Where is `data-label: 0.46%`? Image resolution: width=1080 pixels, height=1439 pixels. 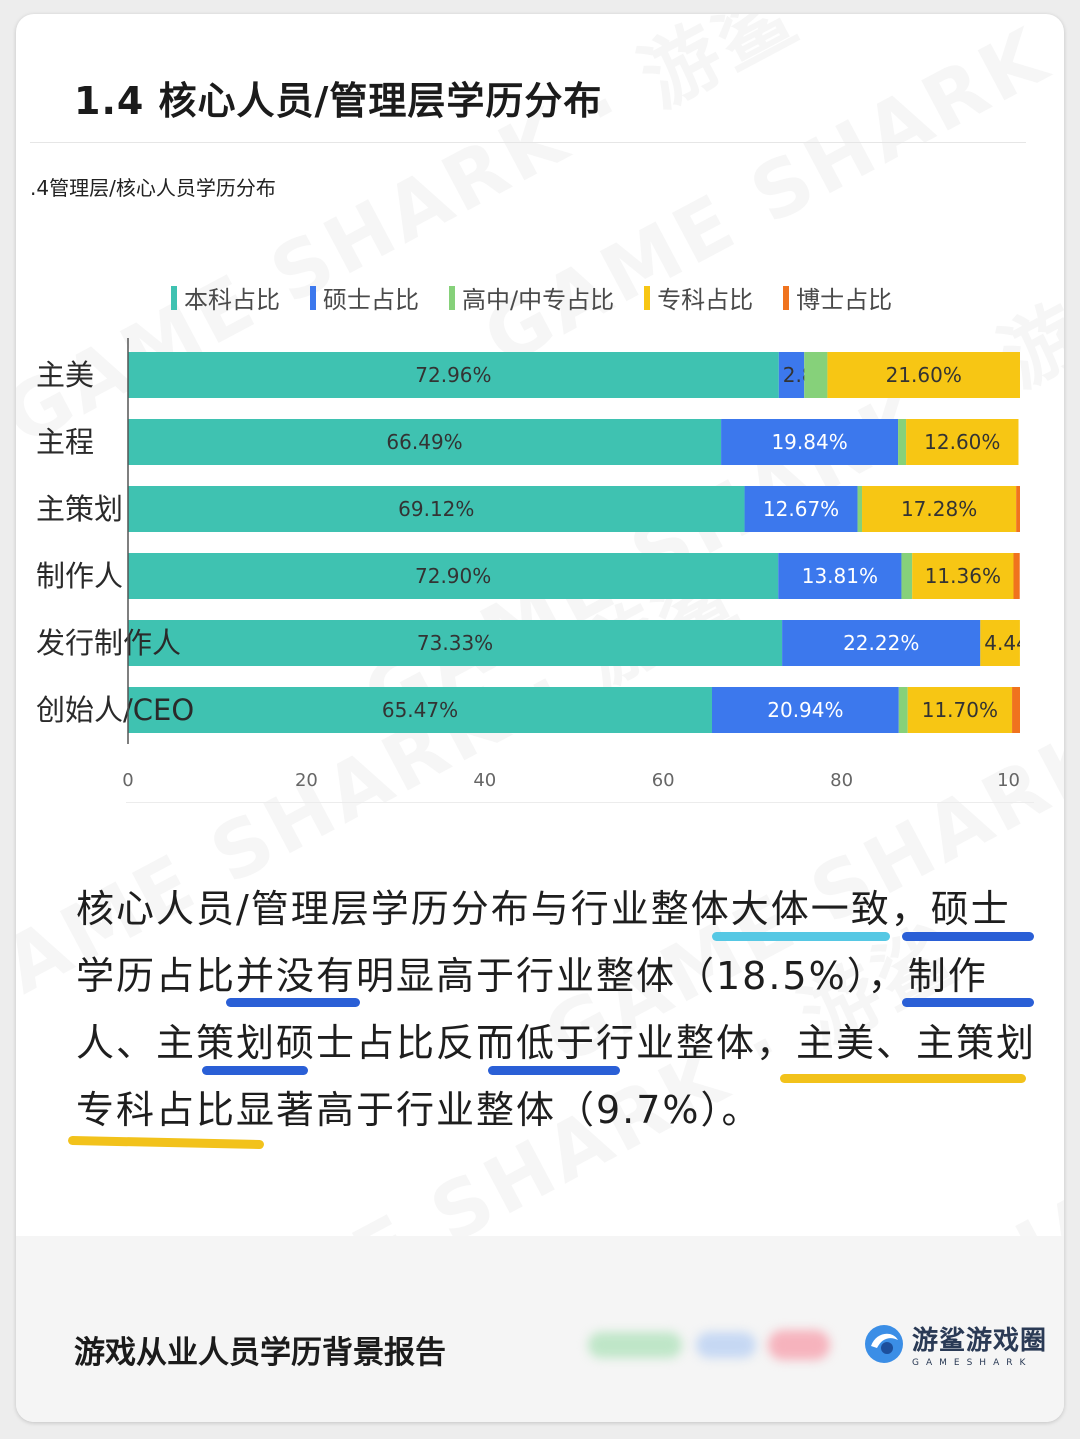 data-label: 0.46% is located at coordinates (1042, 509).